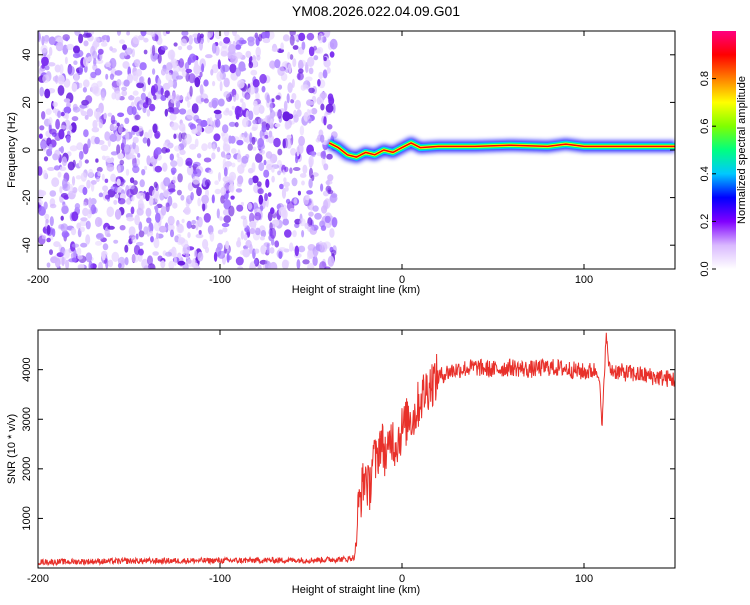 The width and height of the screenshot is (750, 605). Describe the element at coordinates (27, 55) in the screenshot. I see `spectrogram-y-tick-label: 40` at that location.